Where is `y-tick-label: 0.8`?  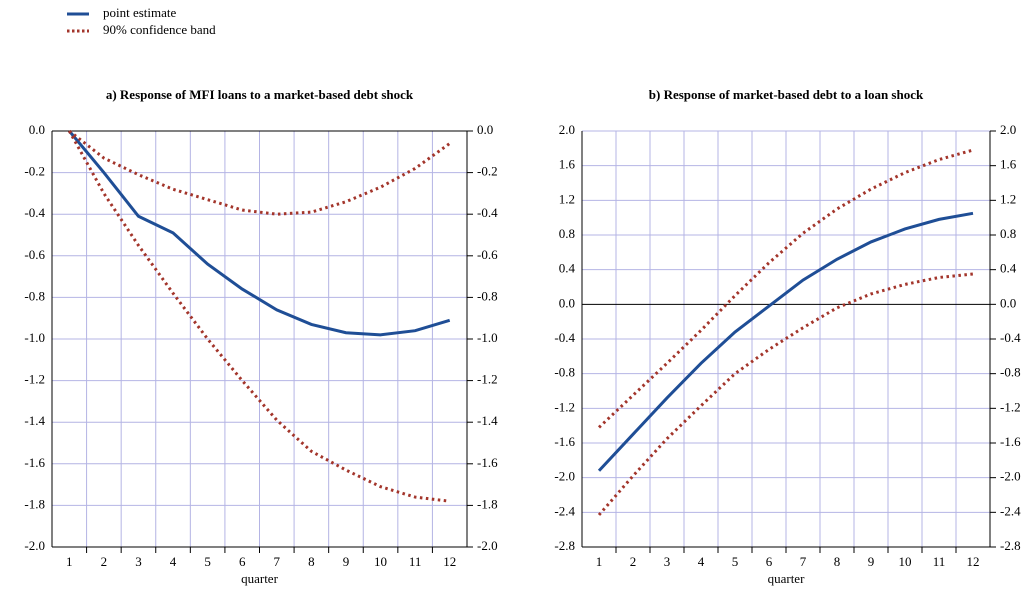 y-tick-label: 0.8 is located at coordinates (567, 233).